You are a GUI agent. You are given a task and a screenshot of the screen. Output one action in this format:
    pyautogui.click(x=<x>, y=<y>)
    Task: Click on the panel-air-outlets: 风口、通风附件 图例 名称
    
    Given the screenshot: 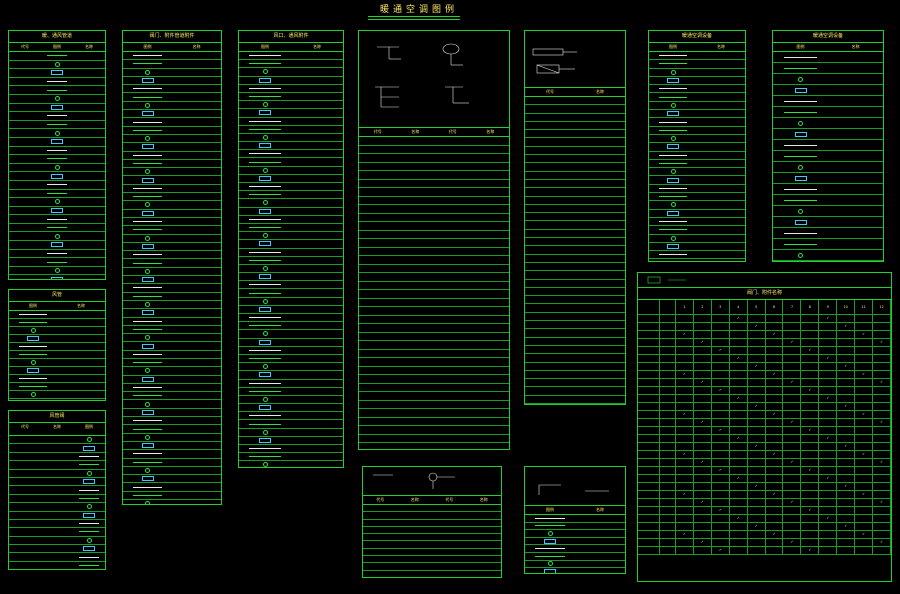 What is the action you would take?
    pyautogui.click(x=291, y=249)
    